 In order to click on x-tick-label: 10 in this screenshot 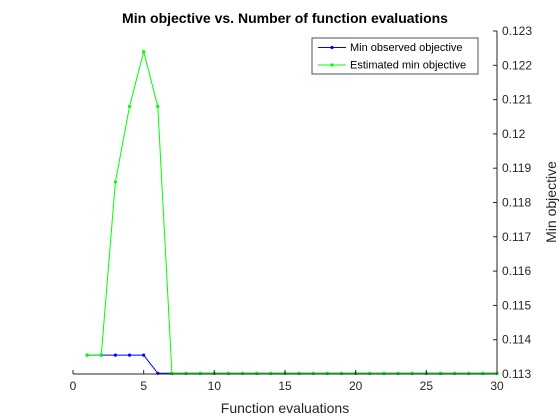, I will do `click(215, 386)`.